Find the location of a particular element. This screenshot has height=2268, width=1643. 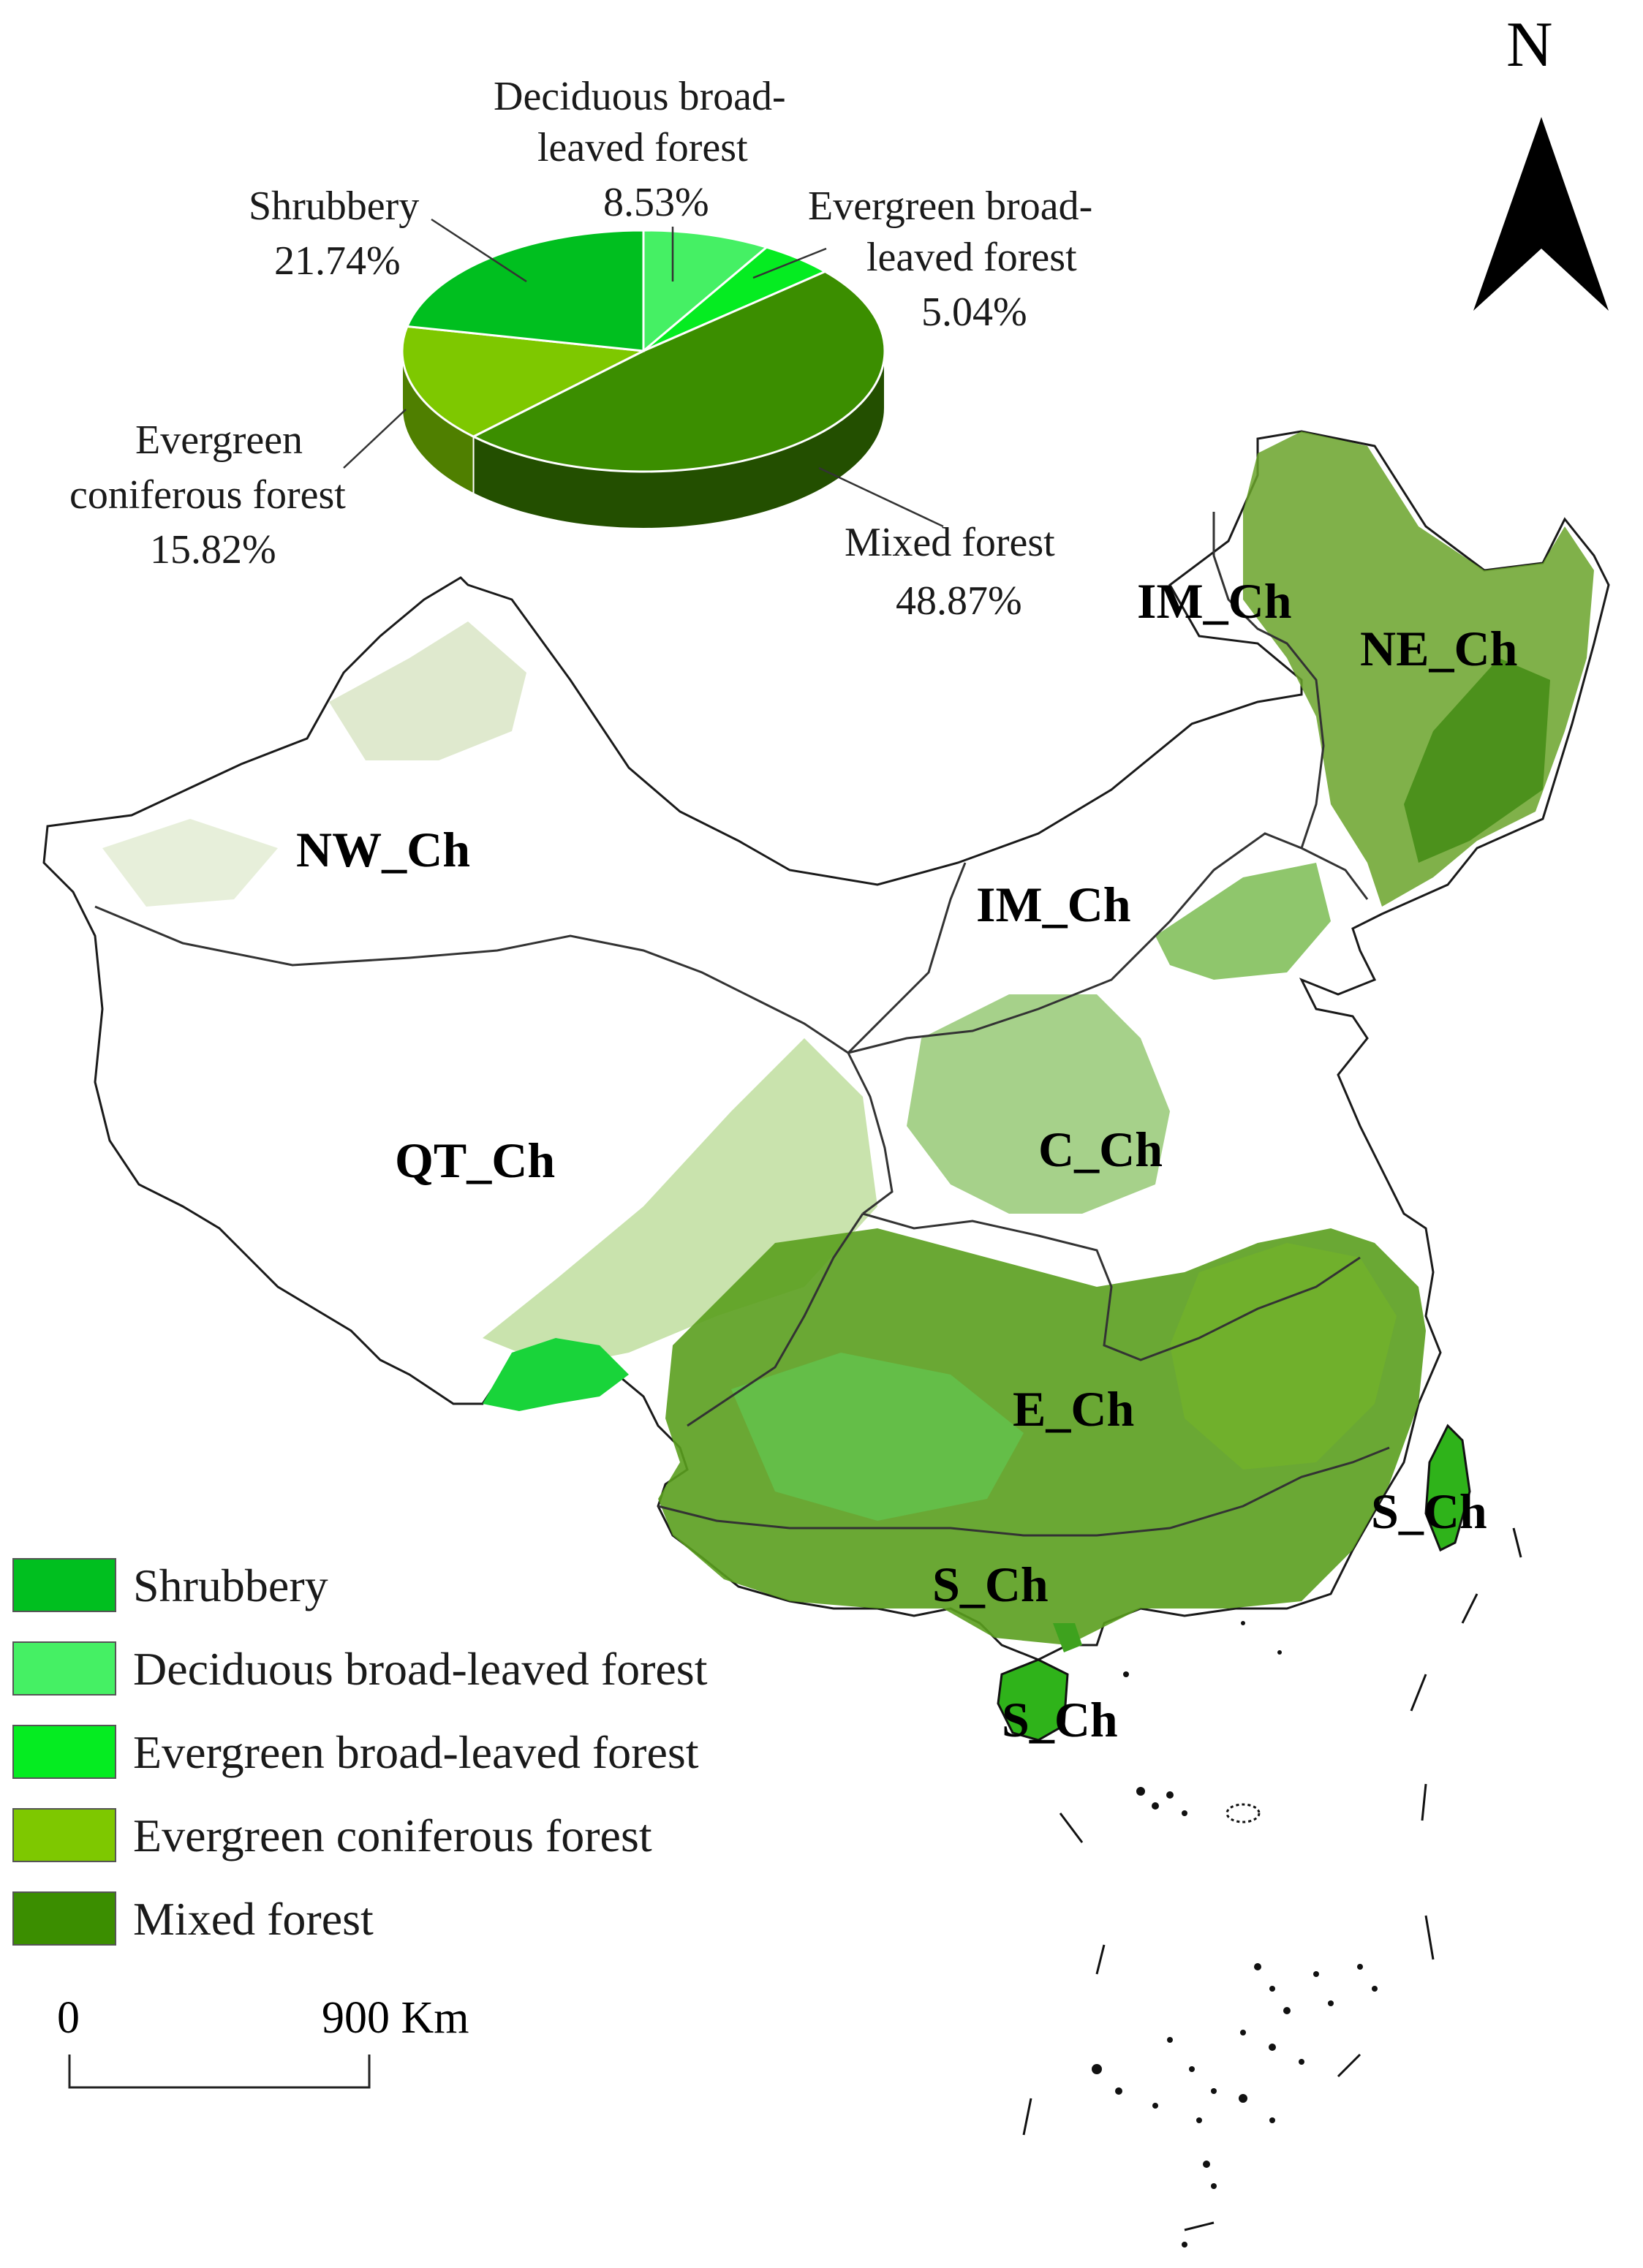

leader-evergreen-broad is located at coordinates (790, 263).